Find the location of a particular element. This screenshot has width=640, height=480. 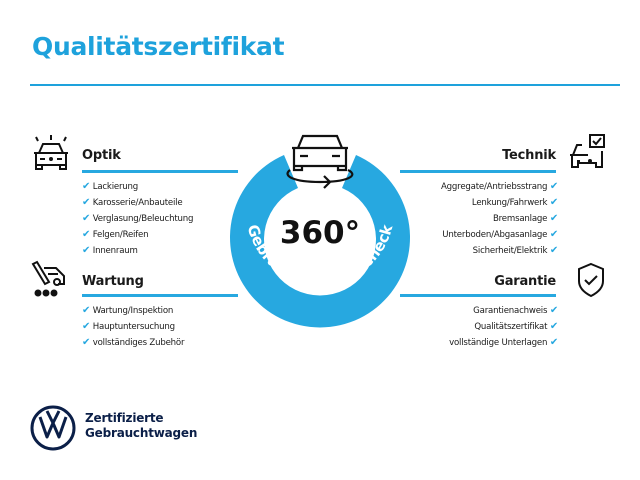

car-rotate-icon is located at coordinates (320, 161).